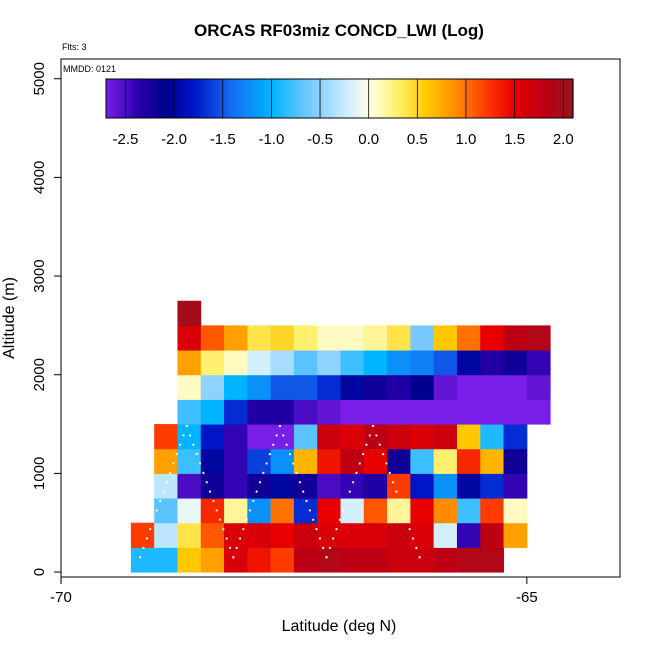 The width and height of the screenshot is (650, 650). I want to click on colorbar-tick-label: 1.0, so click(466, 139).